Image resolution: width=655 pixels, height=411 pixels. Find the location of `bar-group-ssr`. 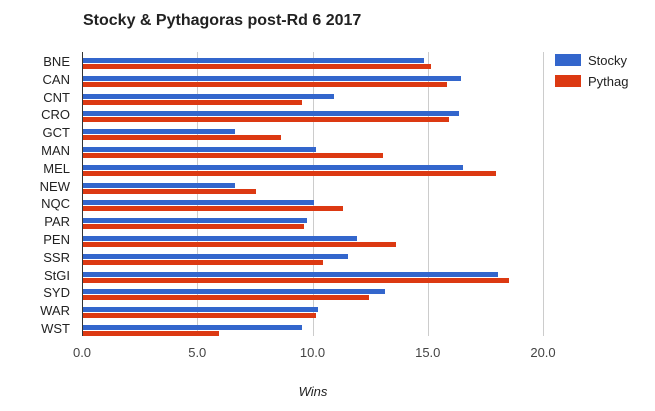

bar-group-ssr is located at coordinates (313, 259).